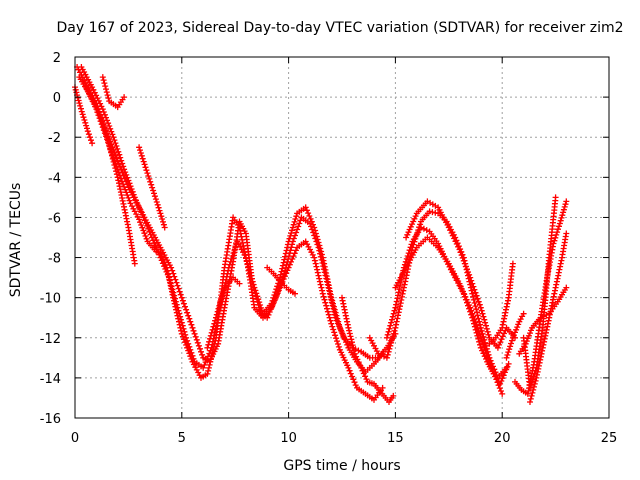  I want to click on x-tick-label: 20, so click(502, 438).